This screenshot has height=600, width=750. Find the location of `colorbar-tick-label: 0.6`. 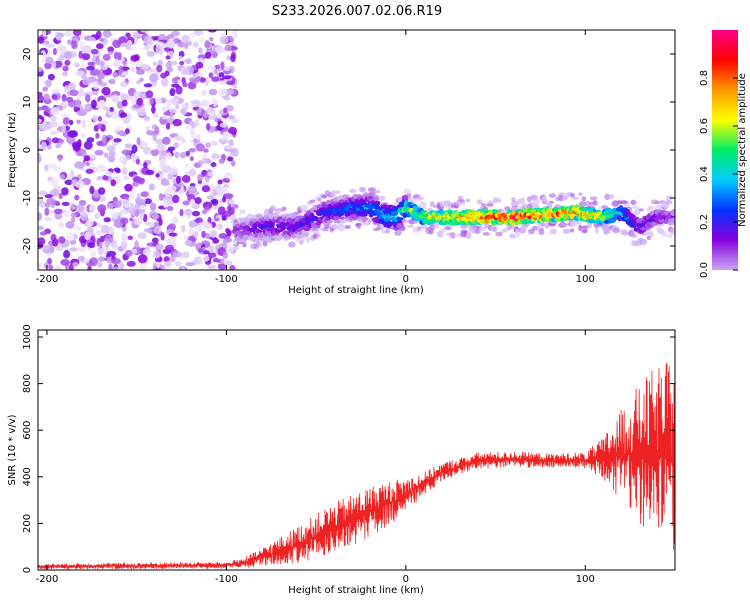

colorbar-tick-label: 0.6 is located at coordinates (704, 126).